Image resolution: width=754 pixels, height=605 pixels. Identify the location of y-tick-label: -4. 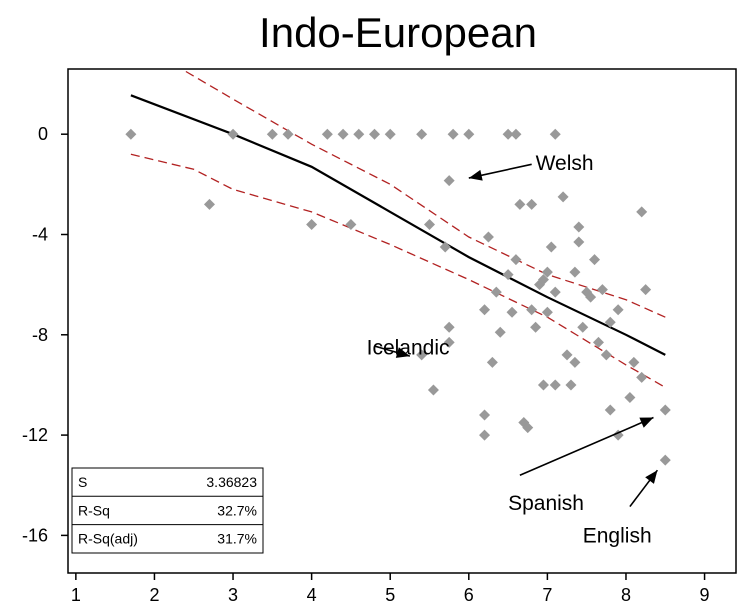
(40, 234).